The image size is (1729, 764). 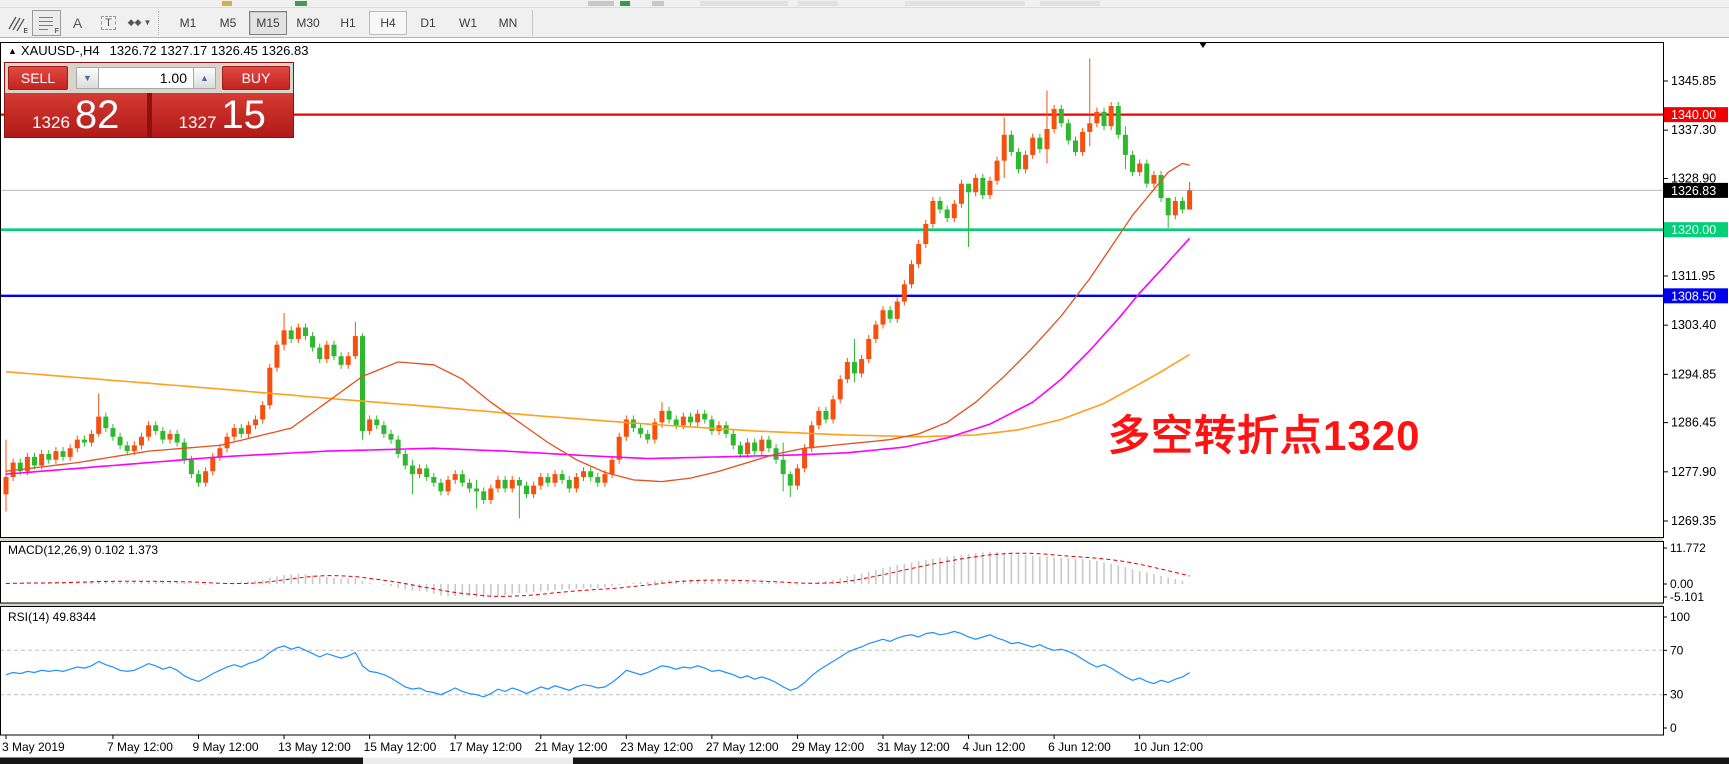 What do you see at coordinates (571, 747) in the screenshot?
I see `time-tick-label: 21 May 12:00` at bounding box center [571, 747].